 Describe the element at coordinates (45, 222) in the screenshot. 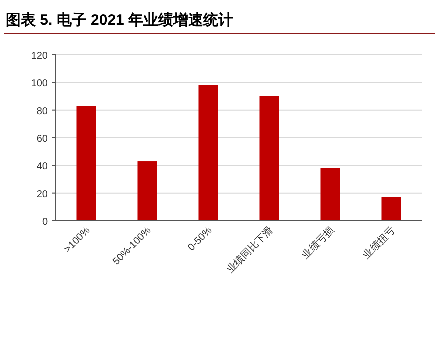

I see `y-tick-label: 0` at that location.